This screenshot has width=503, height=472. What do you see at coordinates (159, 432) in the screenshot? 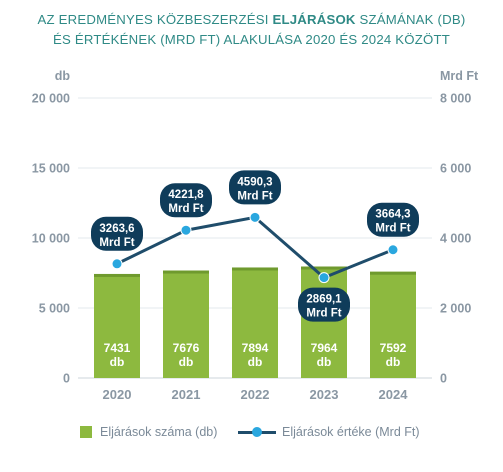
I see `legend-bar-label: Eljárások száma (db)` at bounding box center [159, 432].